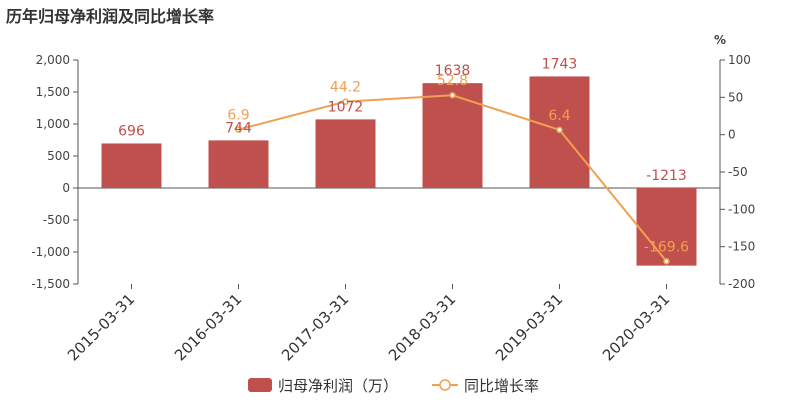 The height and width of the screenshot is (400, 800). Describe the element at coordinates (56, 220) in the screenshot. I see `y-left-tick-label: -500` at that location.